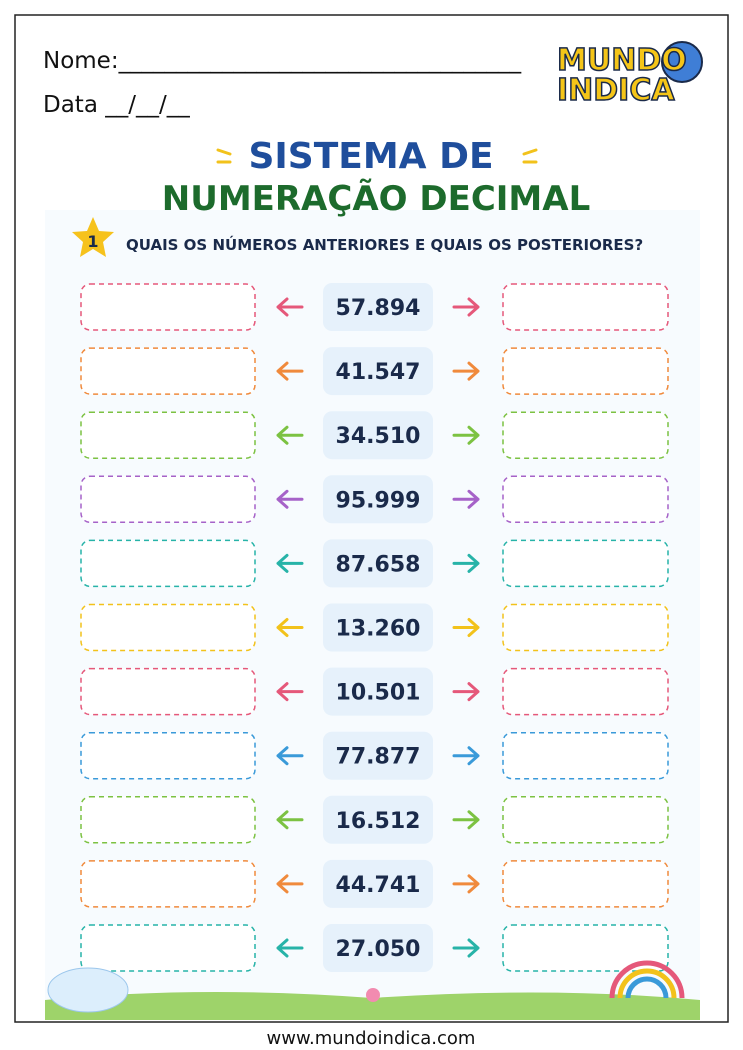 The width and height of the screenshot is (743, 1050). I want to click on logo-bottom: INDICA, so click(616, 90).